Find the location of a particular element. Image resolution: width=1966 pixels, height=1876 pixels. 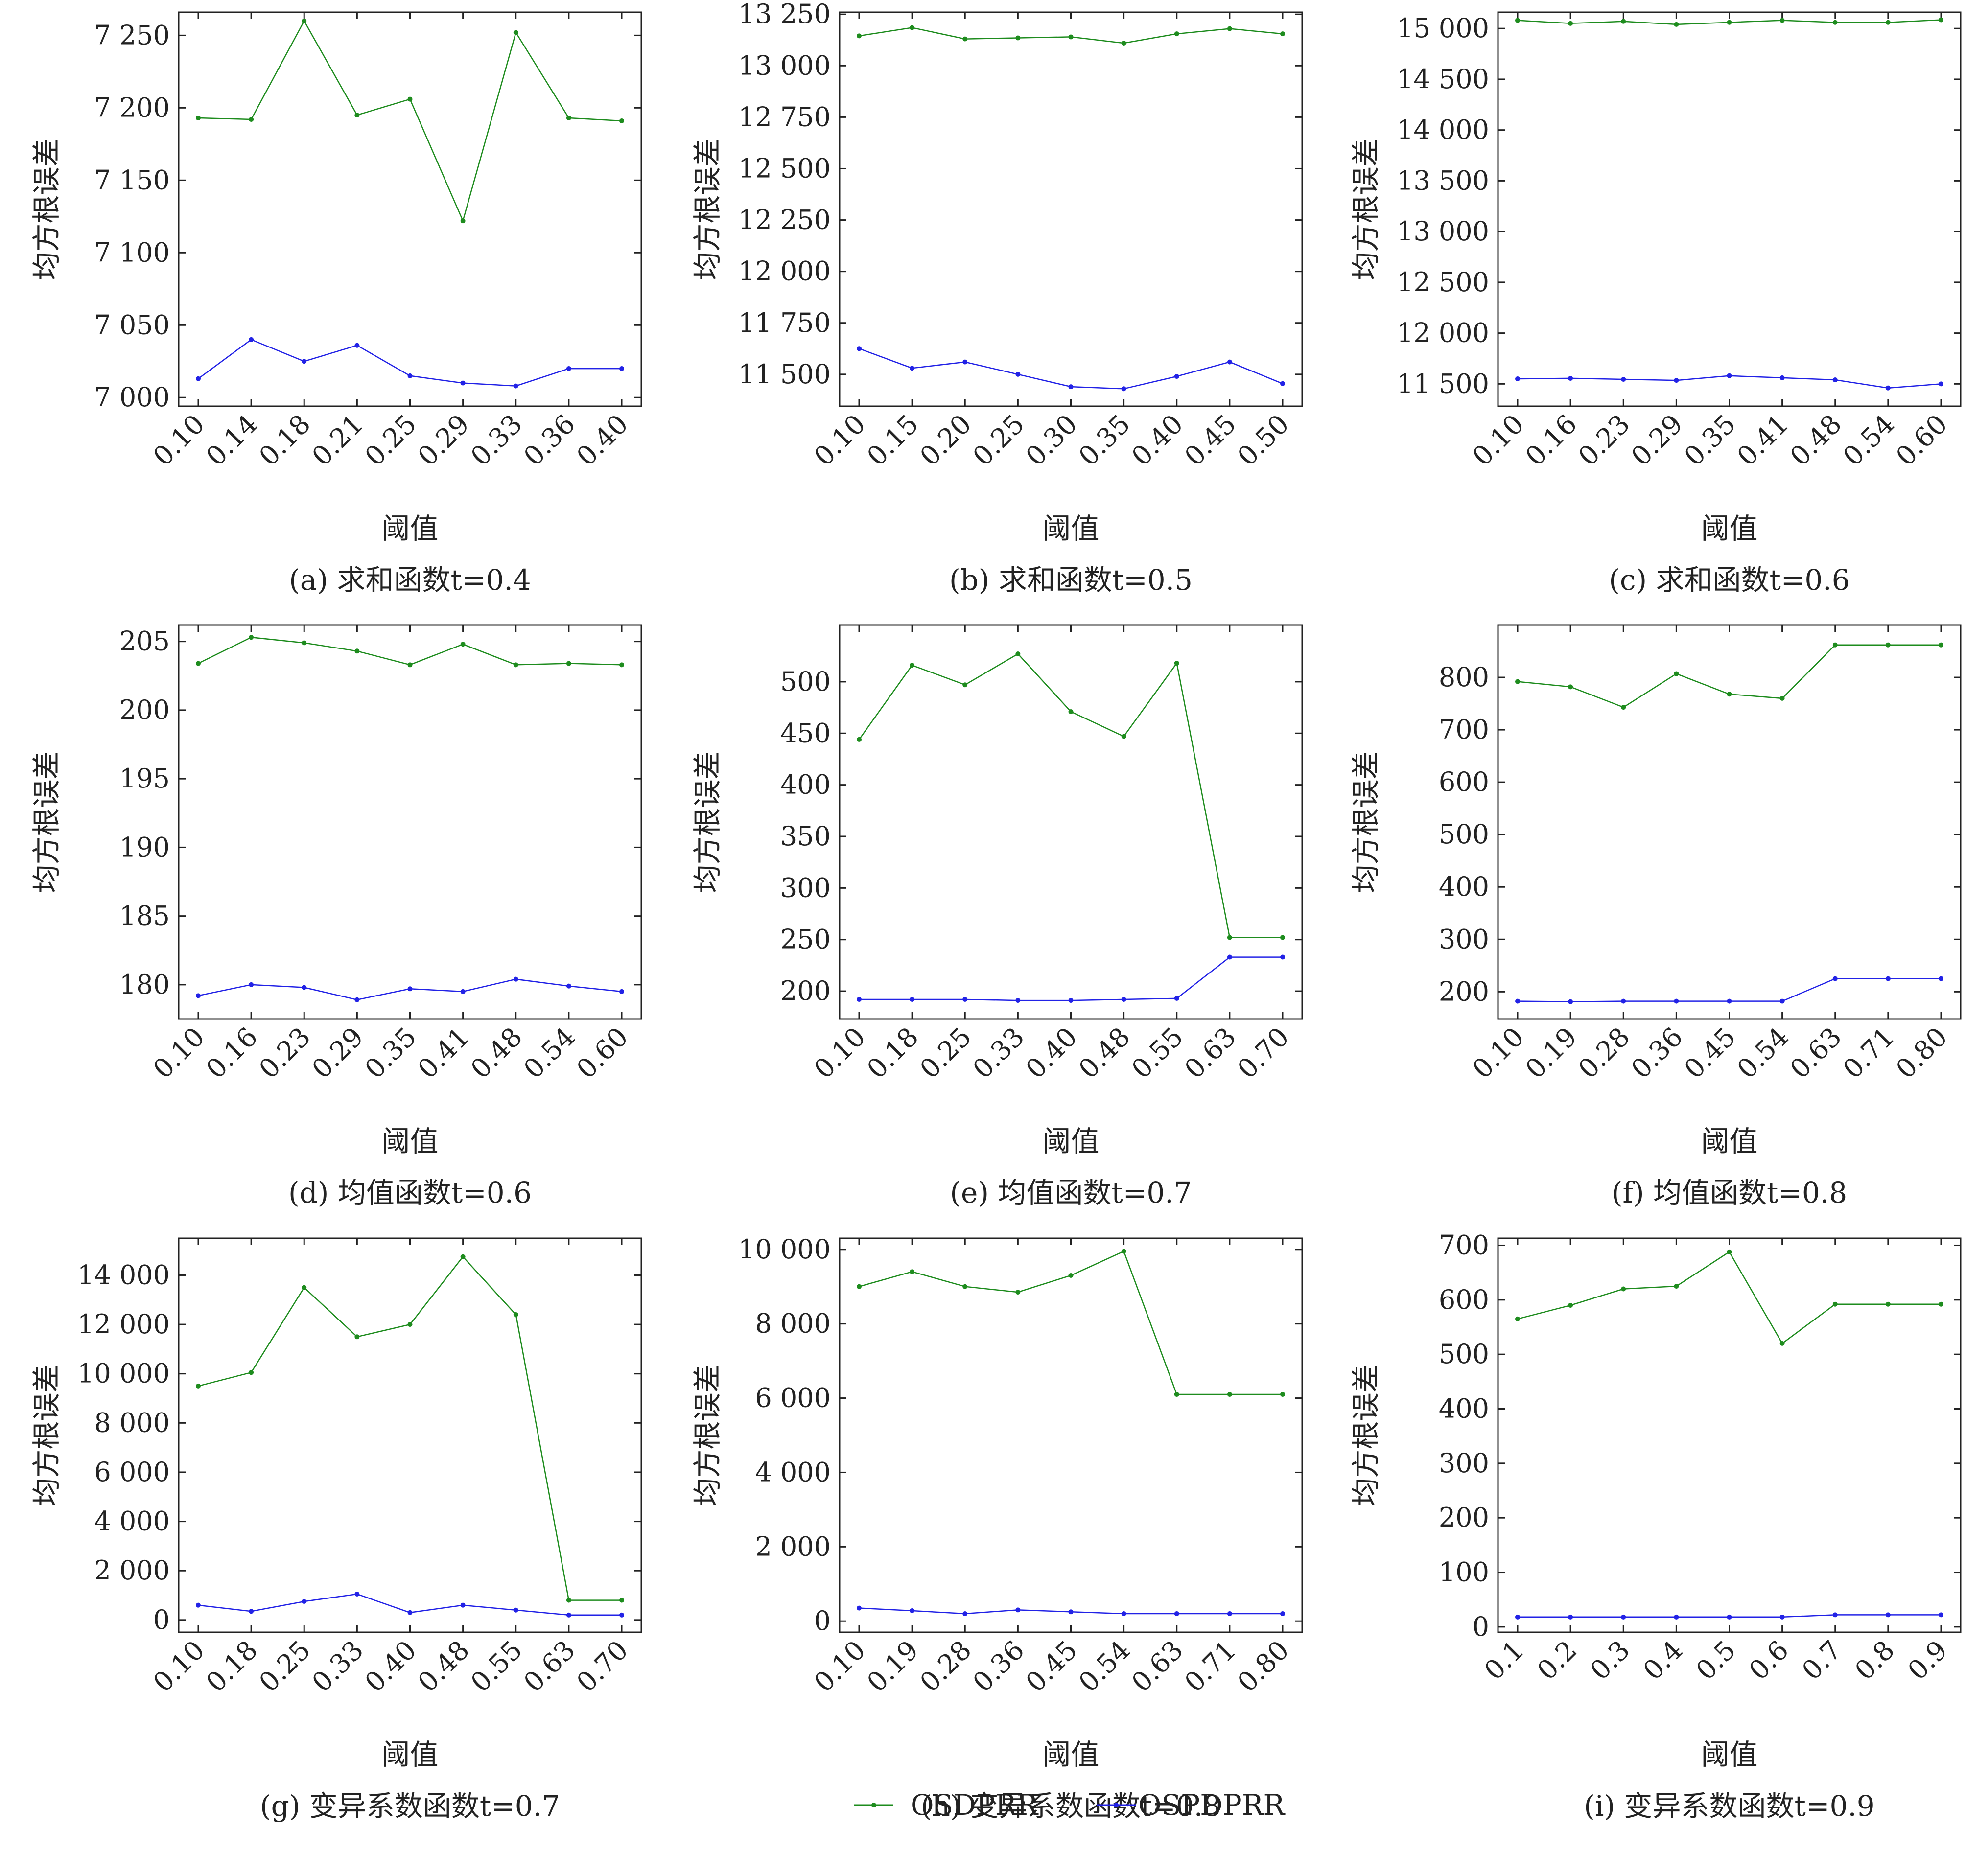

subfigure-caption: (e) 均值函数t=0.7 is located at coordinates (1071, 1192).